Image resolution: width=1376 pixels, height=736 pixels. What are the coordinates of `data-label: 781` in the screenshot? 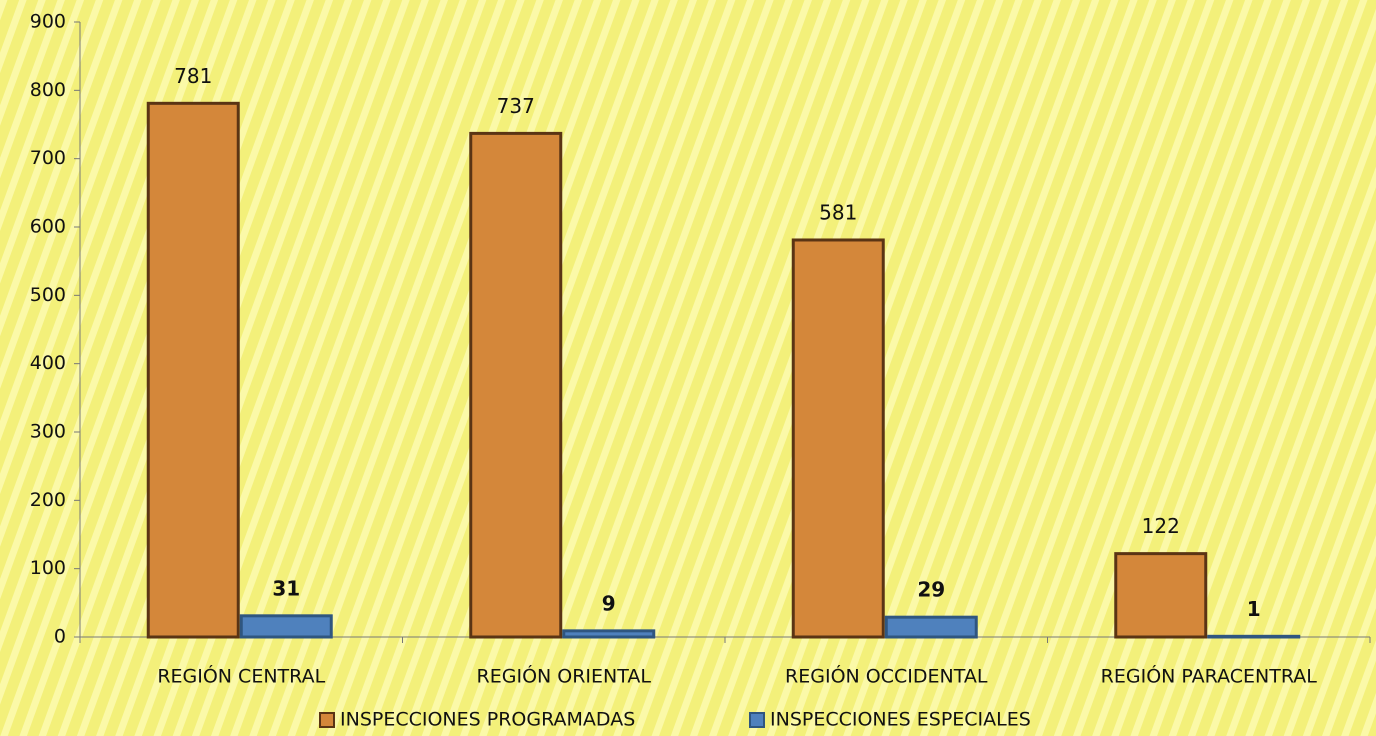 It's located at (193, 76).